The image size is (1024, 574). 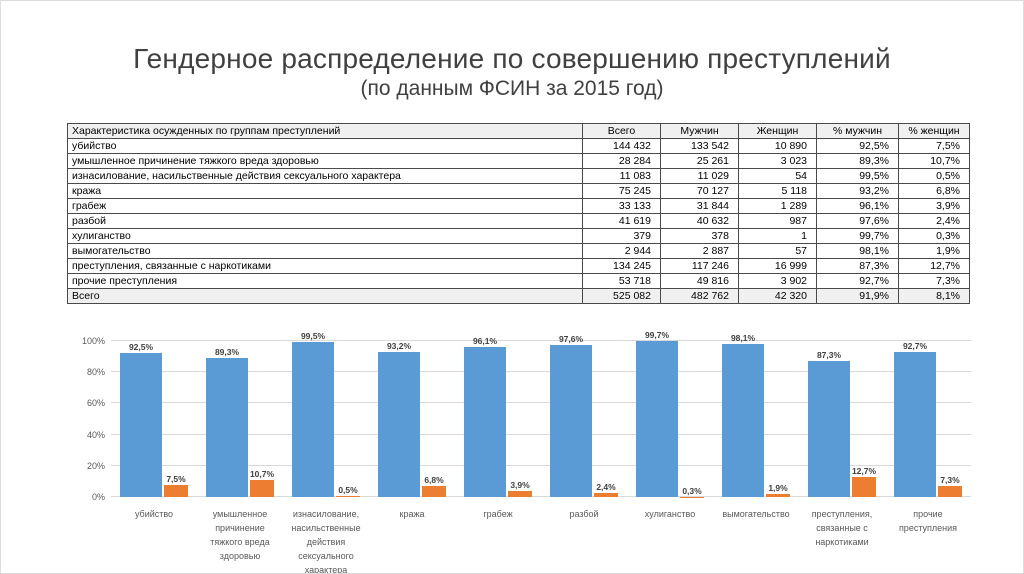 I want to click on crime-value-cell: 117 246, so click(x=699, y=266).